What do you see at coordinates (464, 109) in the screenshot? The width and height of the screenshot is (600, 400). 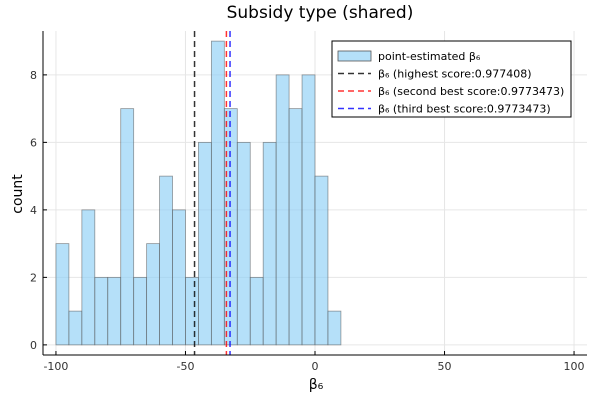 I see `legend-label-vline: β₆ (third best score:0.9773473)` at bounding box center [464, 109].